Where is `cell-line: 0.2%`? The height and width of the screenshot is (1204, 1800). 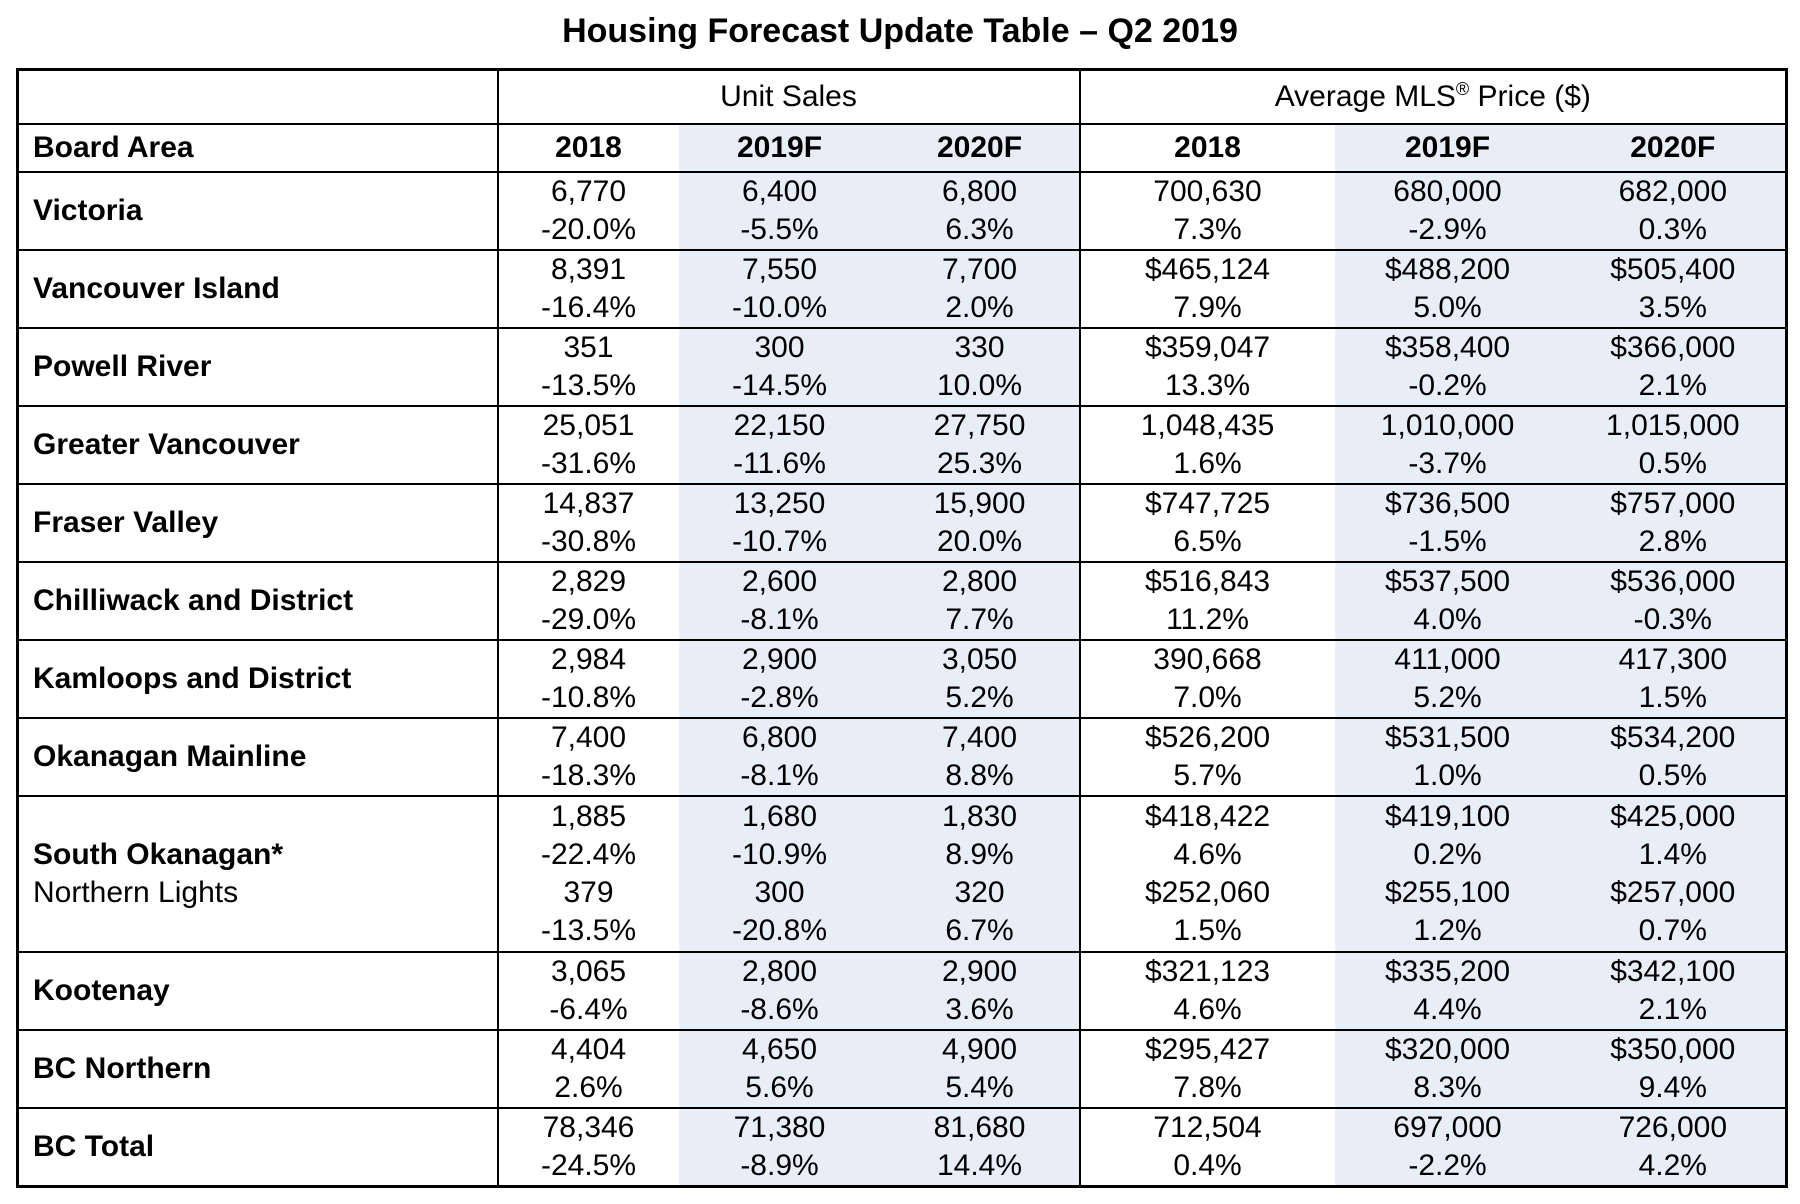
cell-line: 0.2% is located at coordinates (1447, 854).